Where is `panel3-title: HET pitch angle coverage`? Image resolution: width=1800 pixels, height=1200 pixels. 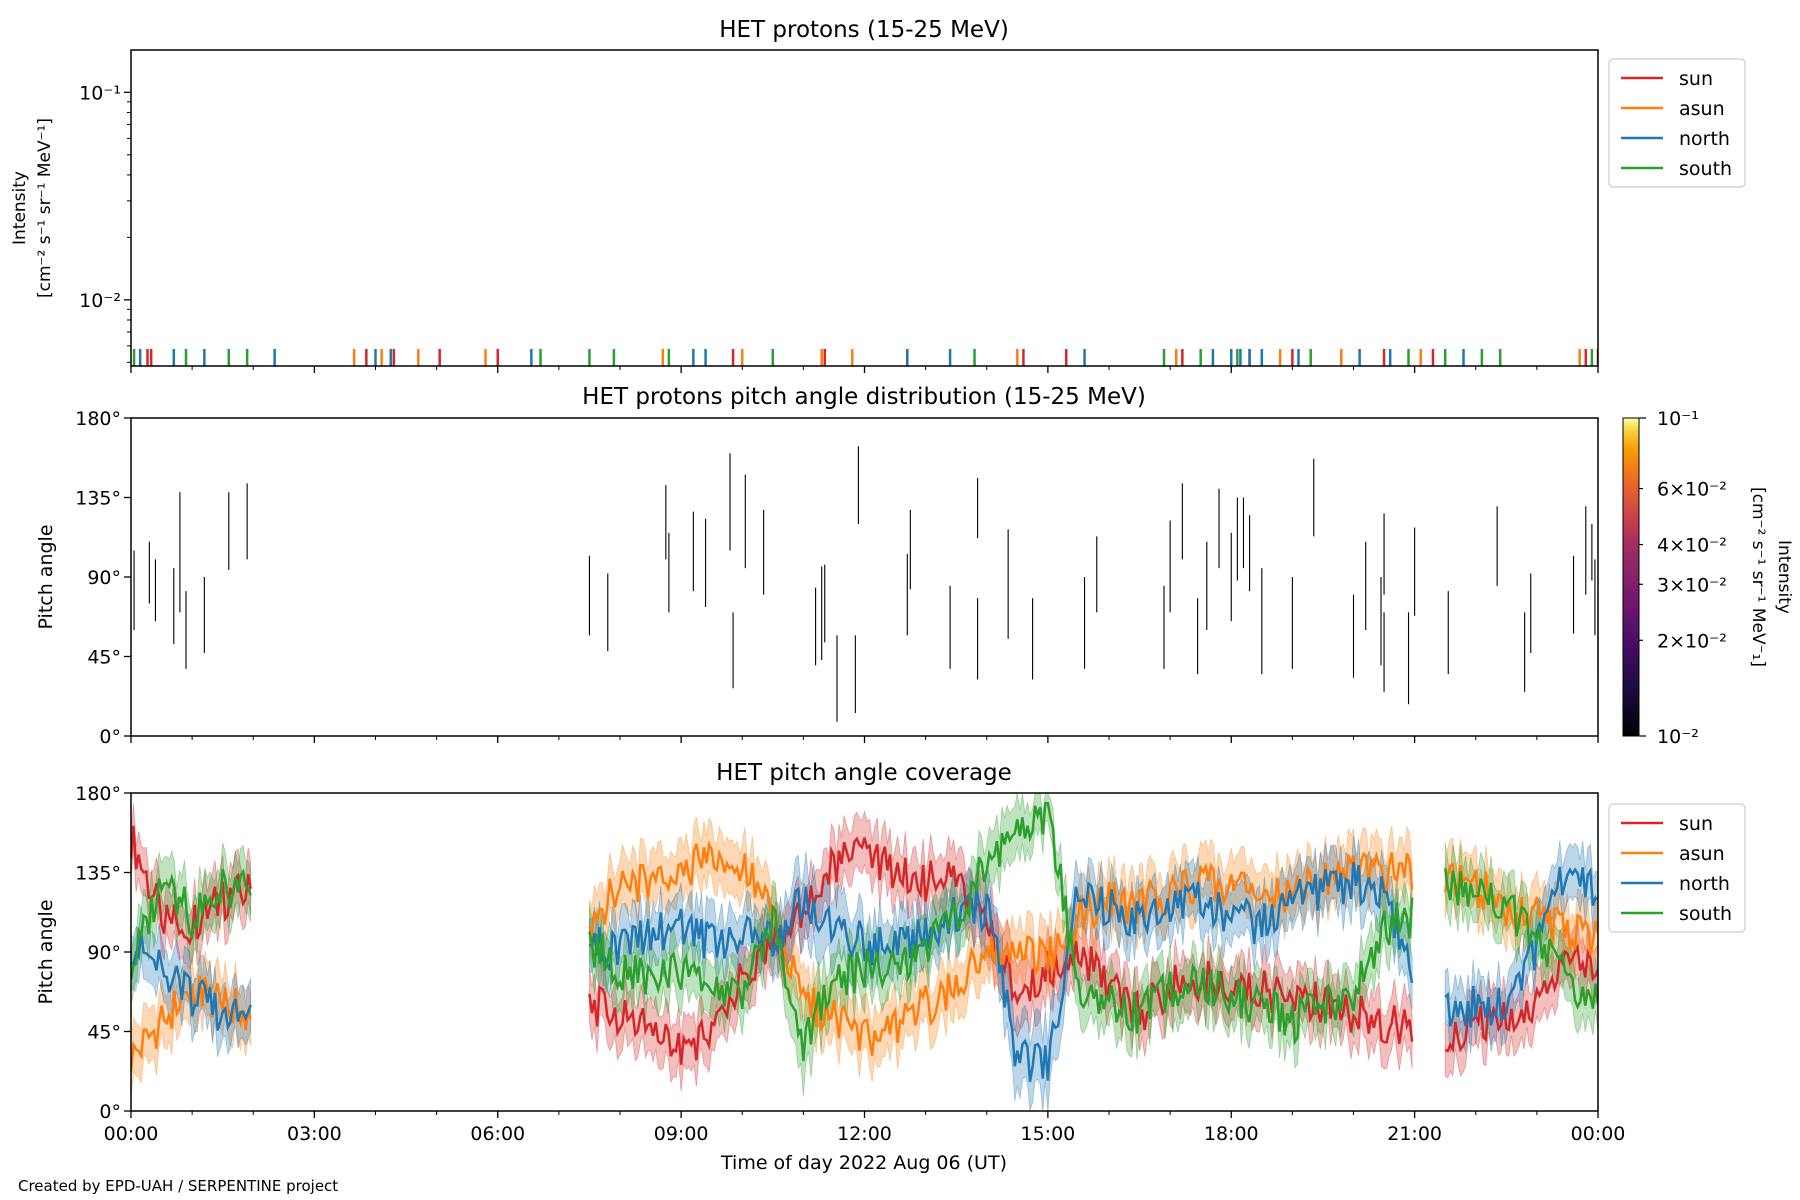 panel3-title: HET pitch angle coverage is located at coordinates (864, 773).